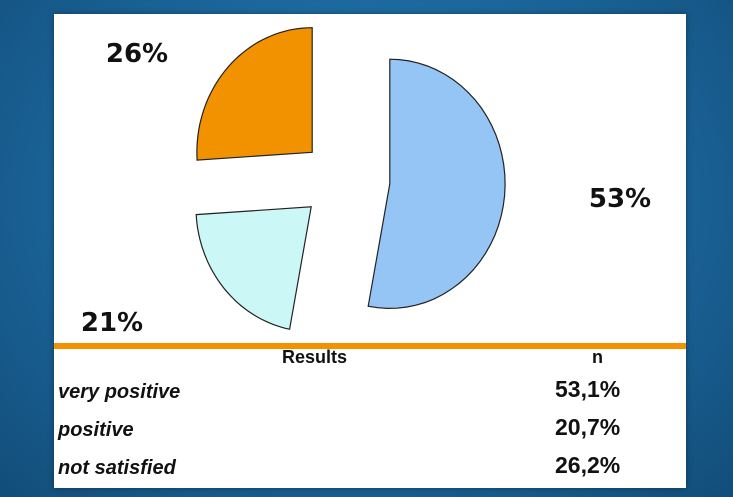  What do you see at coordinates (315, 357) in the screenshot?
I see `results-header: Results` at bounding box center [315, 357].